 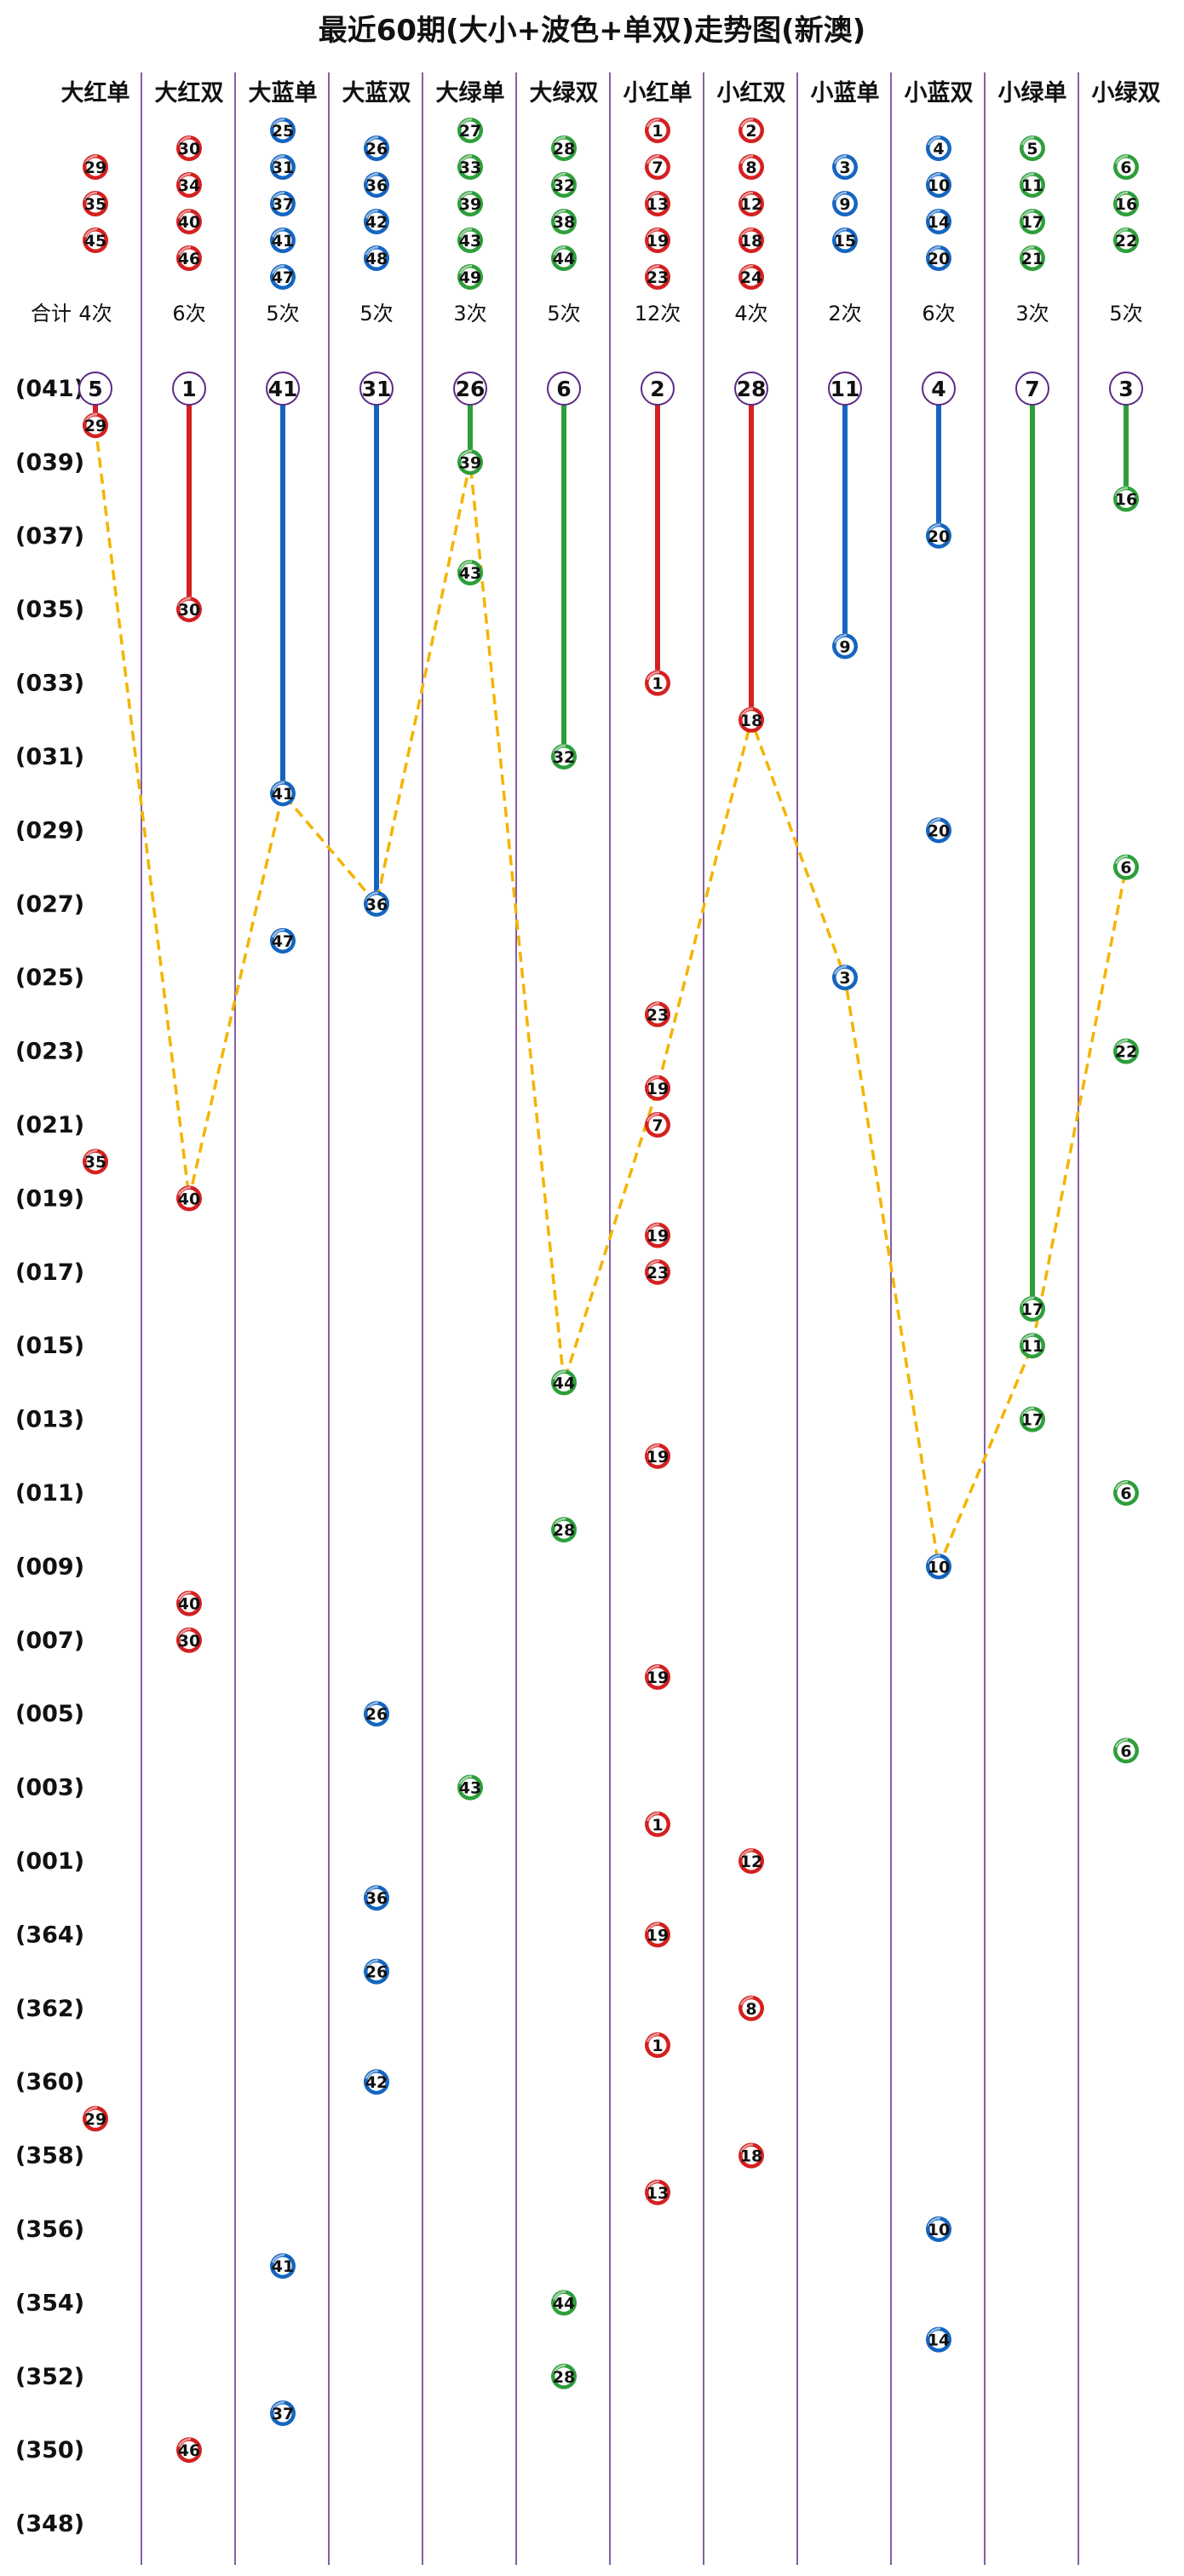 I want to click on row-label: (017), so click(x=49, y=1272).